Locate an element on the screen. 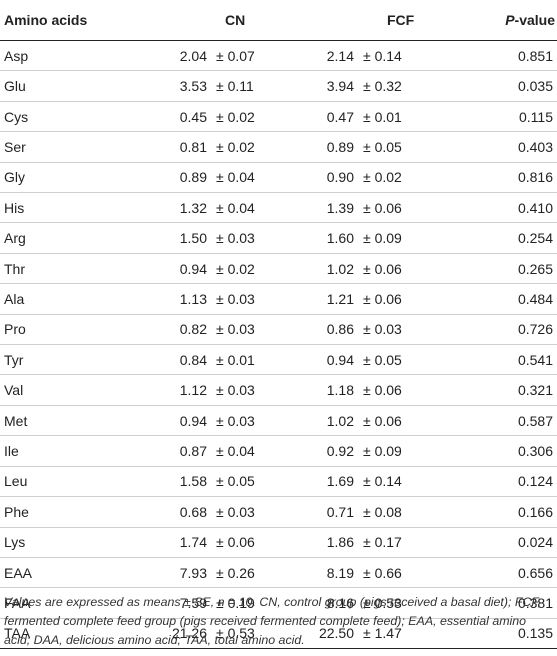 Image resolution: width=557 pixels, height=656 pixels. amino-acid-name: Arg is located at coordinates (70, 238).